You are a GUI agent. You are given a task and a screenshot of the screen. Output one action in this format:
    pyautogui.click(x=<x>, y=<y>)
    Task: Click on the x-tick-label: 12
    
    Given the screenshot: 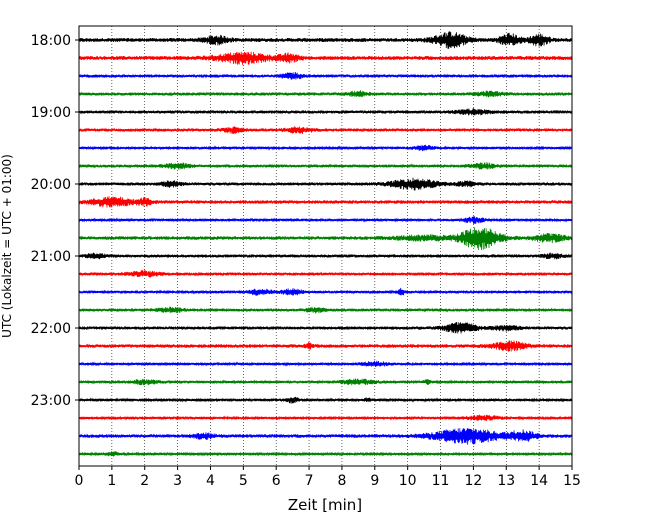 What is the action you would take?
    pyautogui.click(x=473, y=481)
    